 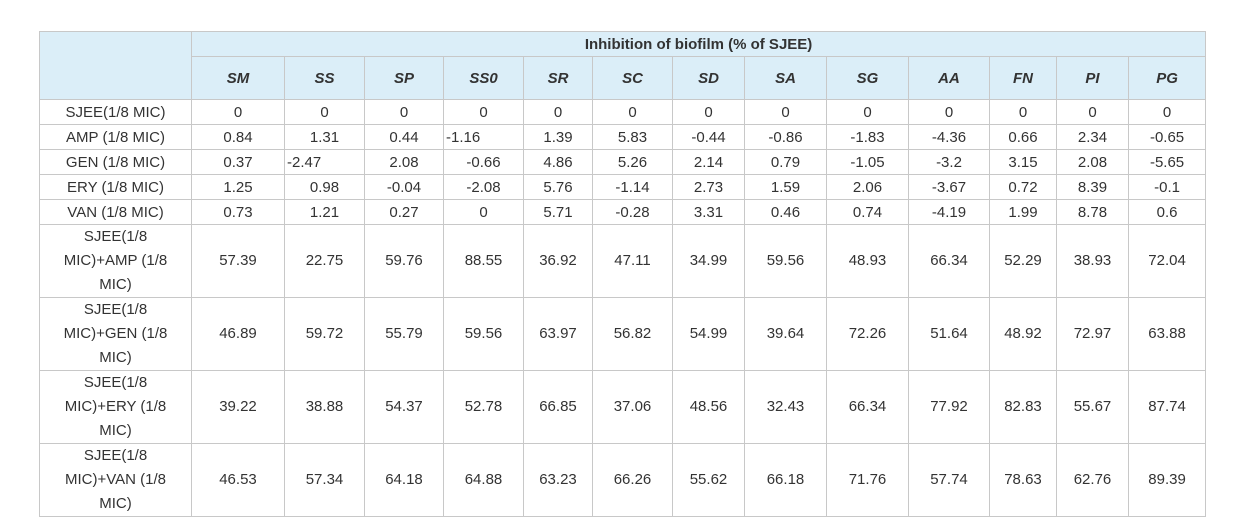 What do you see at coordinates (785, 78) in the screenshot?
I see `column-header: SA` at bounding box center [785, 78].